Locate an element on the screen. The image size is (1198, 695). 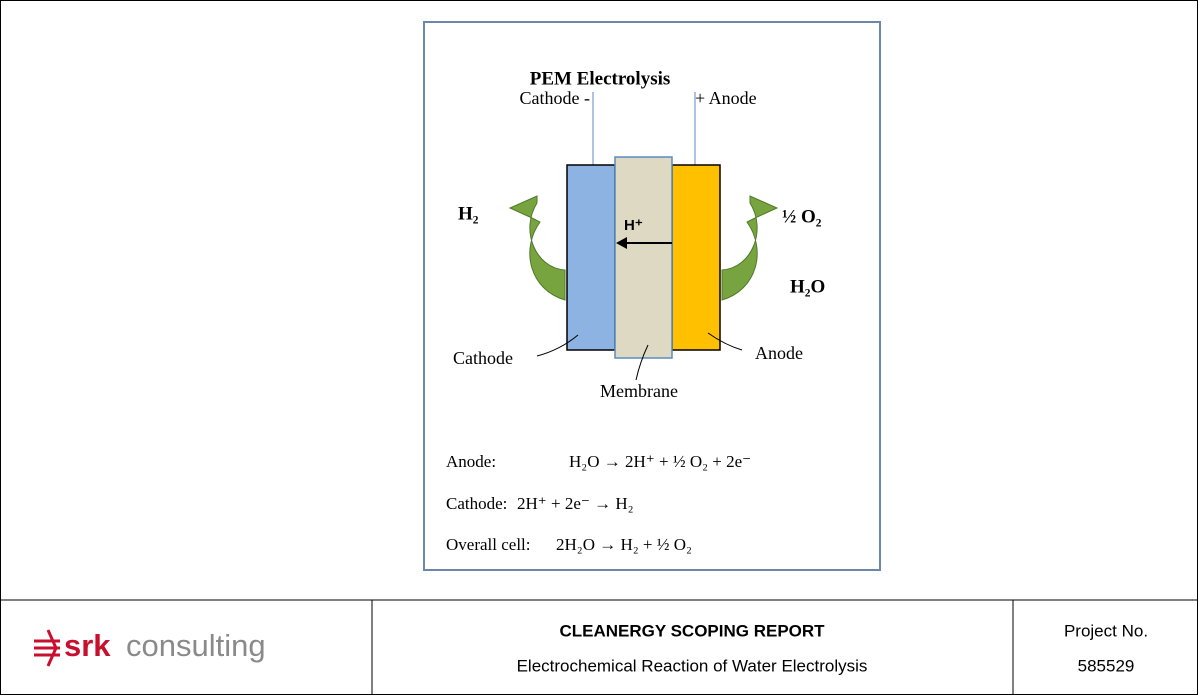
membrane-label: Membrane is located at coordinates (639, 391).